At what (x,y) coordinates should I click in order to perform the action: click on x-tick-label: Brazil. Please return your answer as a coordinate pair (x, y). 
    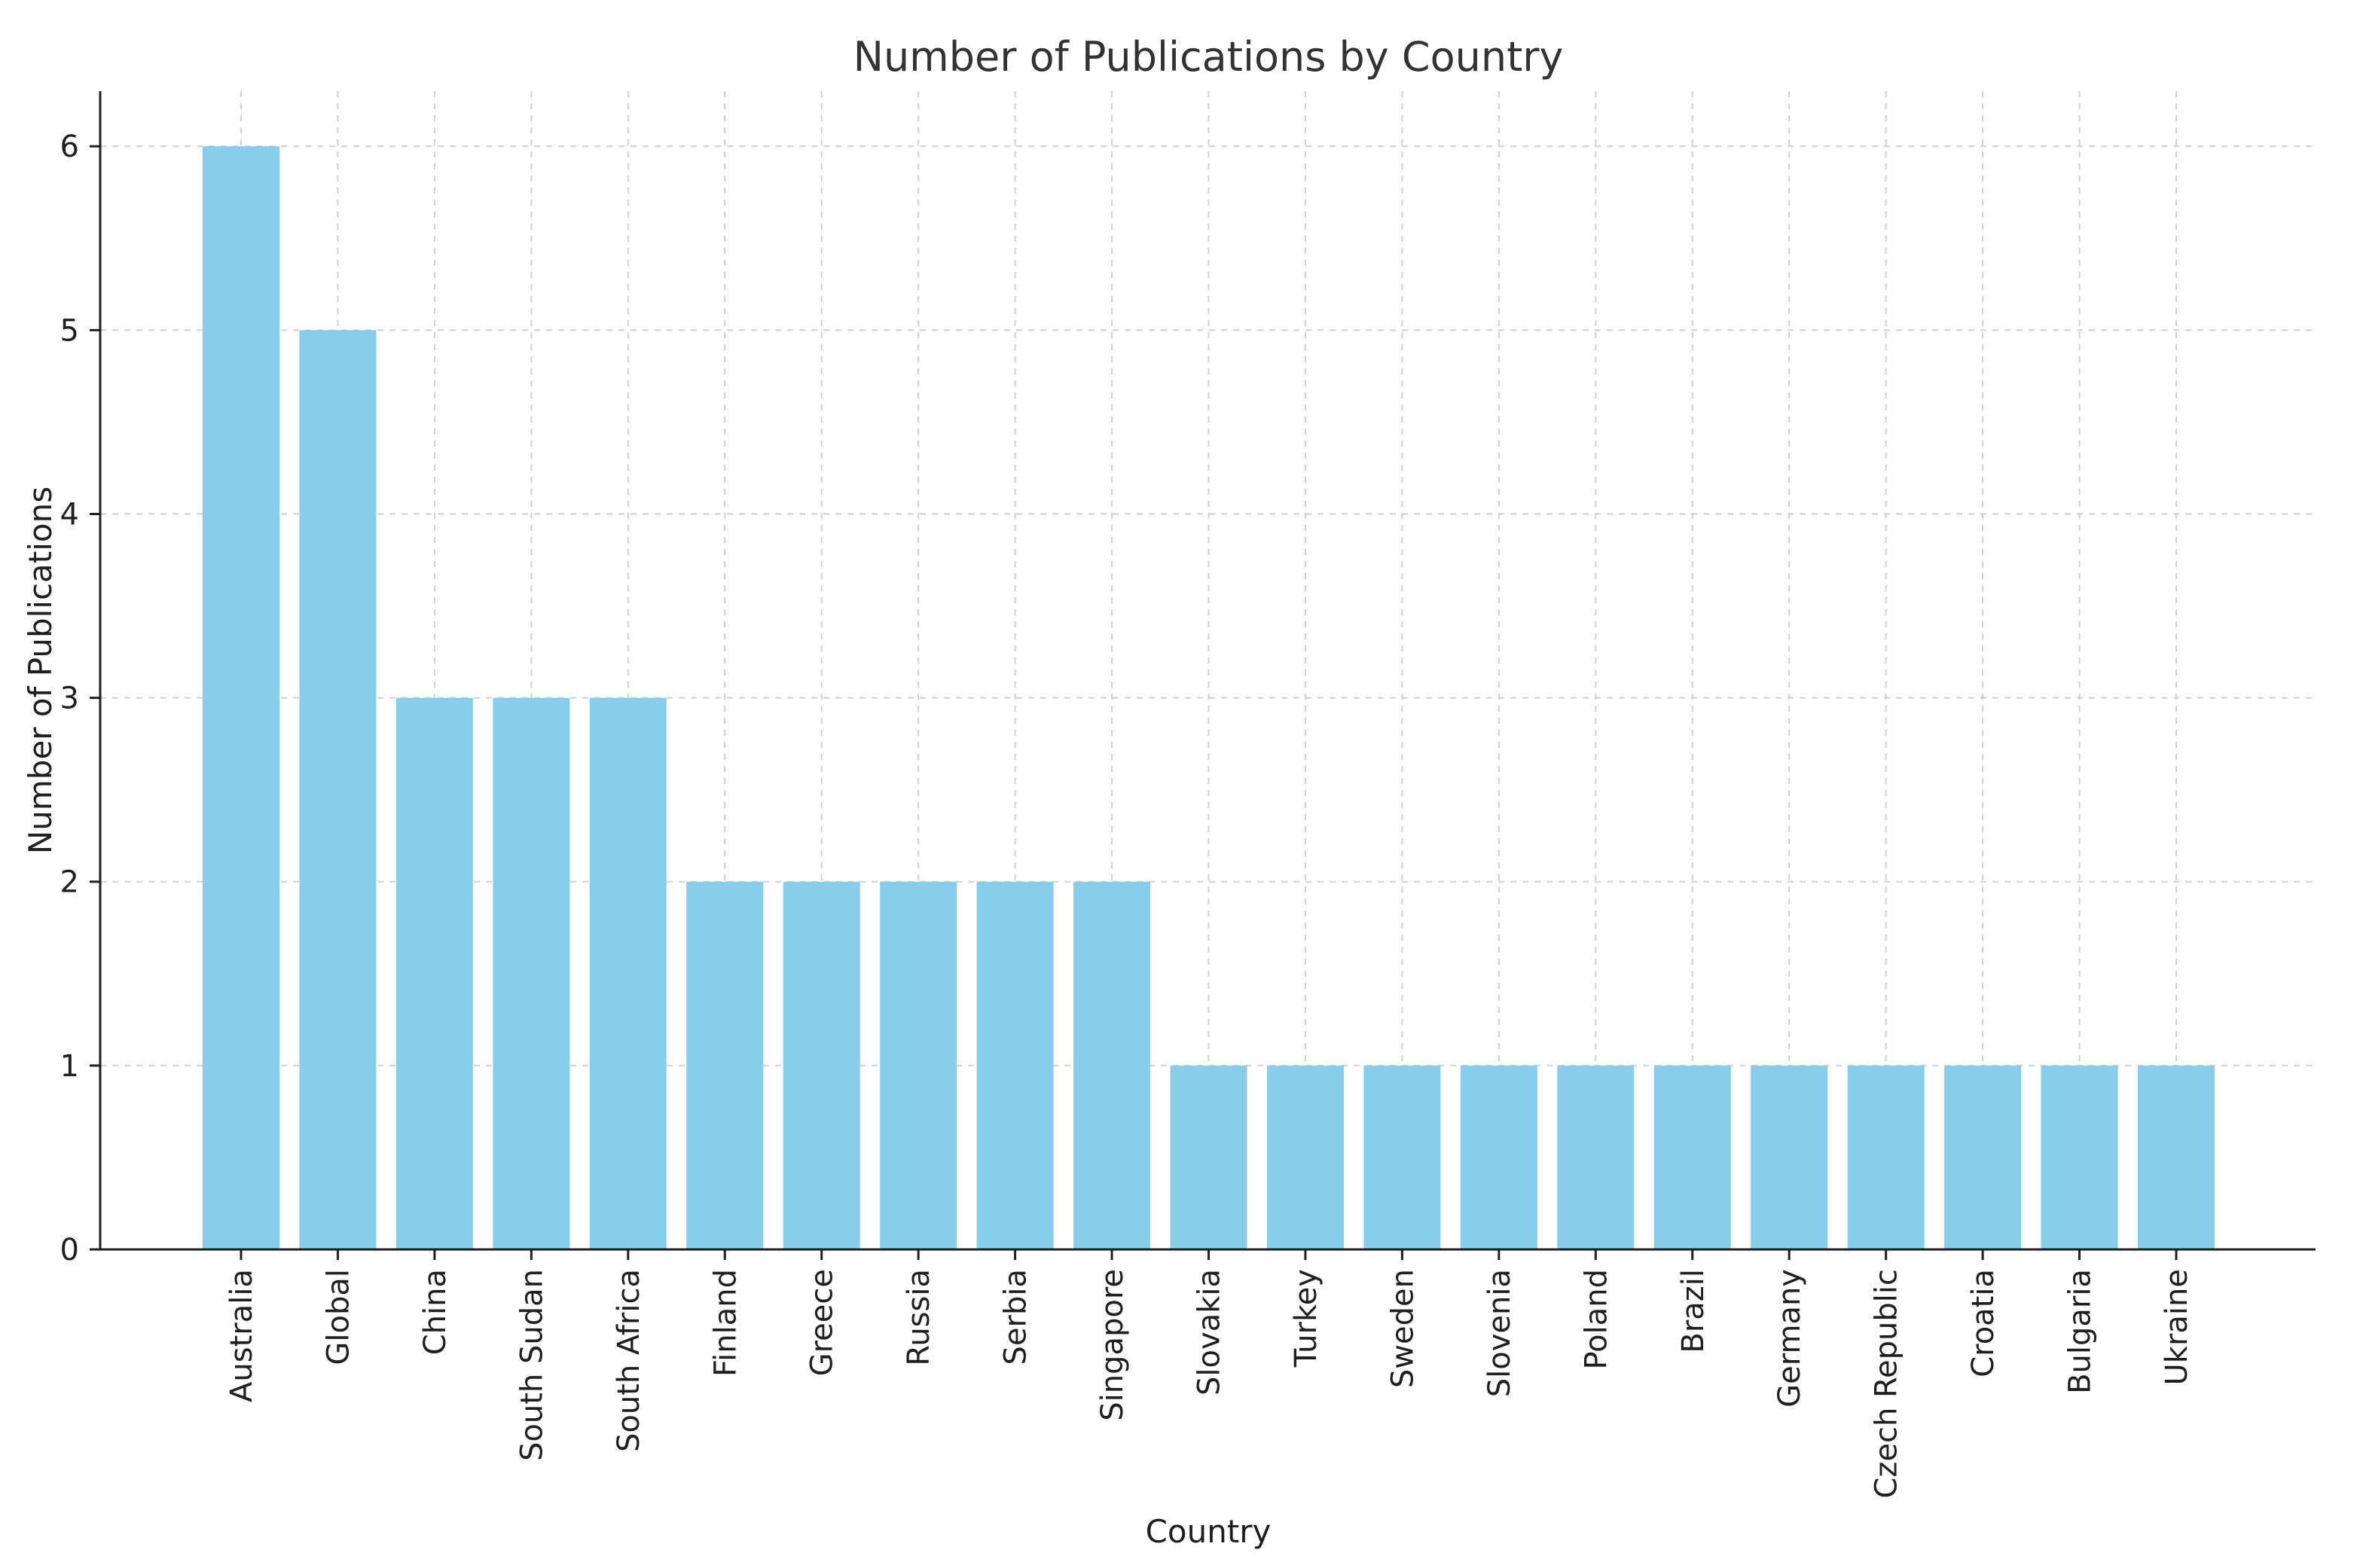
    Looking at the image, I should click on (1694, 1311).